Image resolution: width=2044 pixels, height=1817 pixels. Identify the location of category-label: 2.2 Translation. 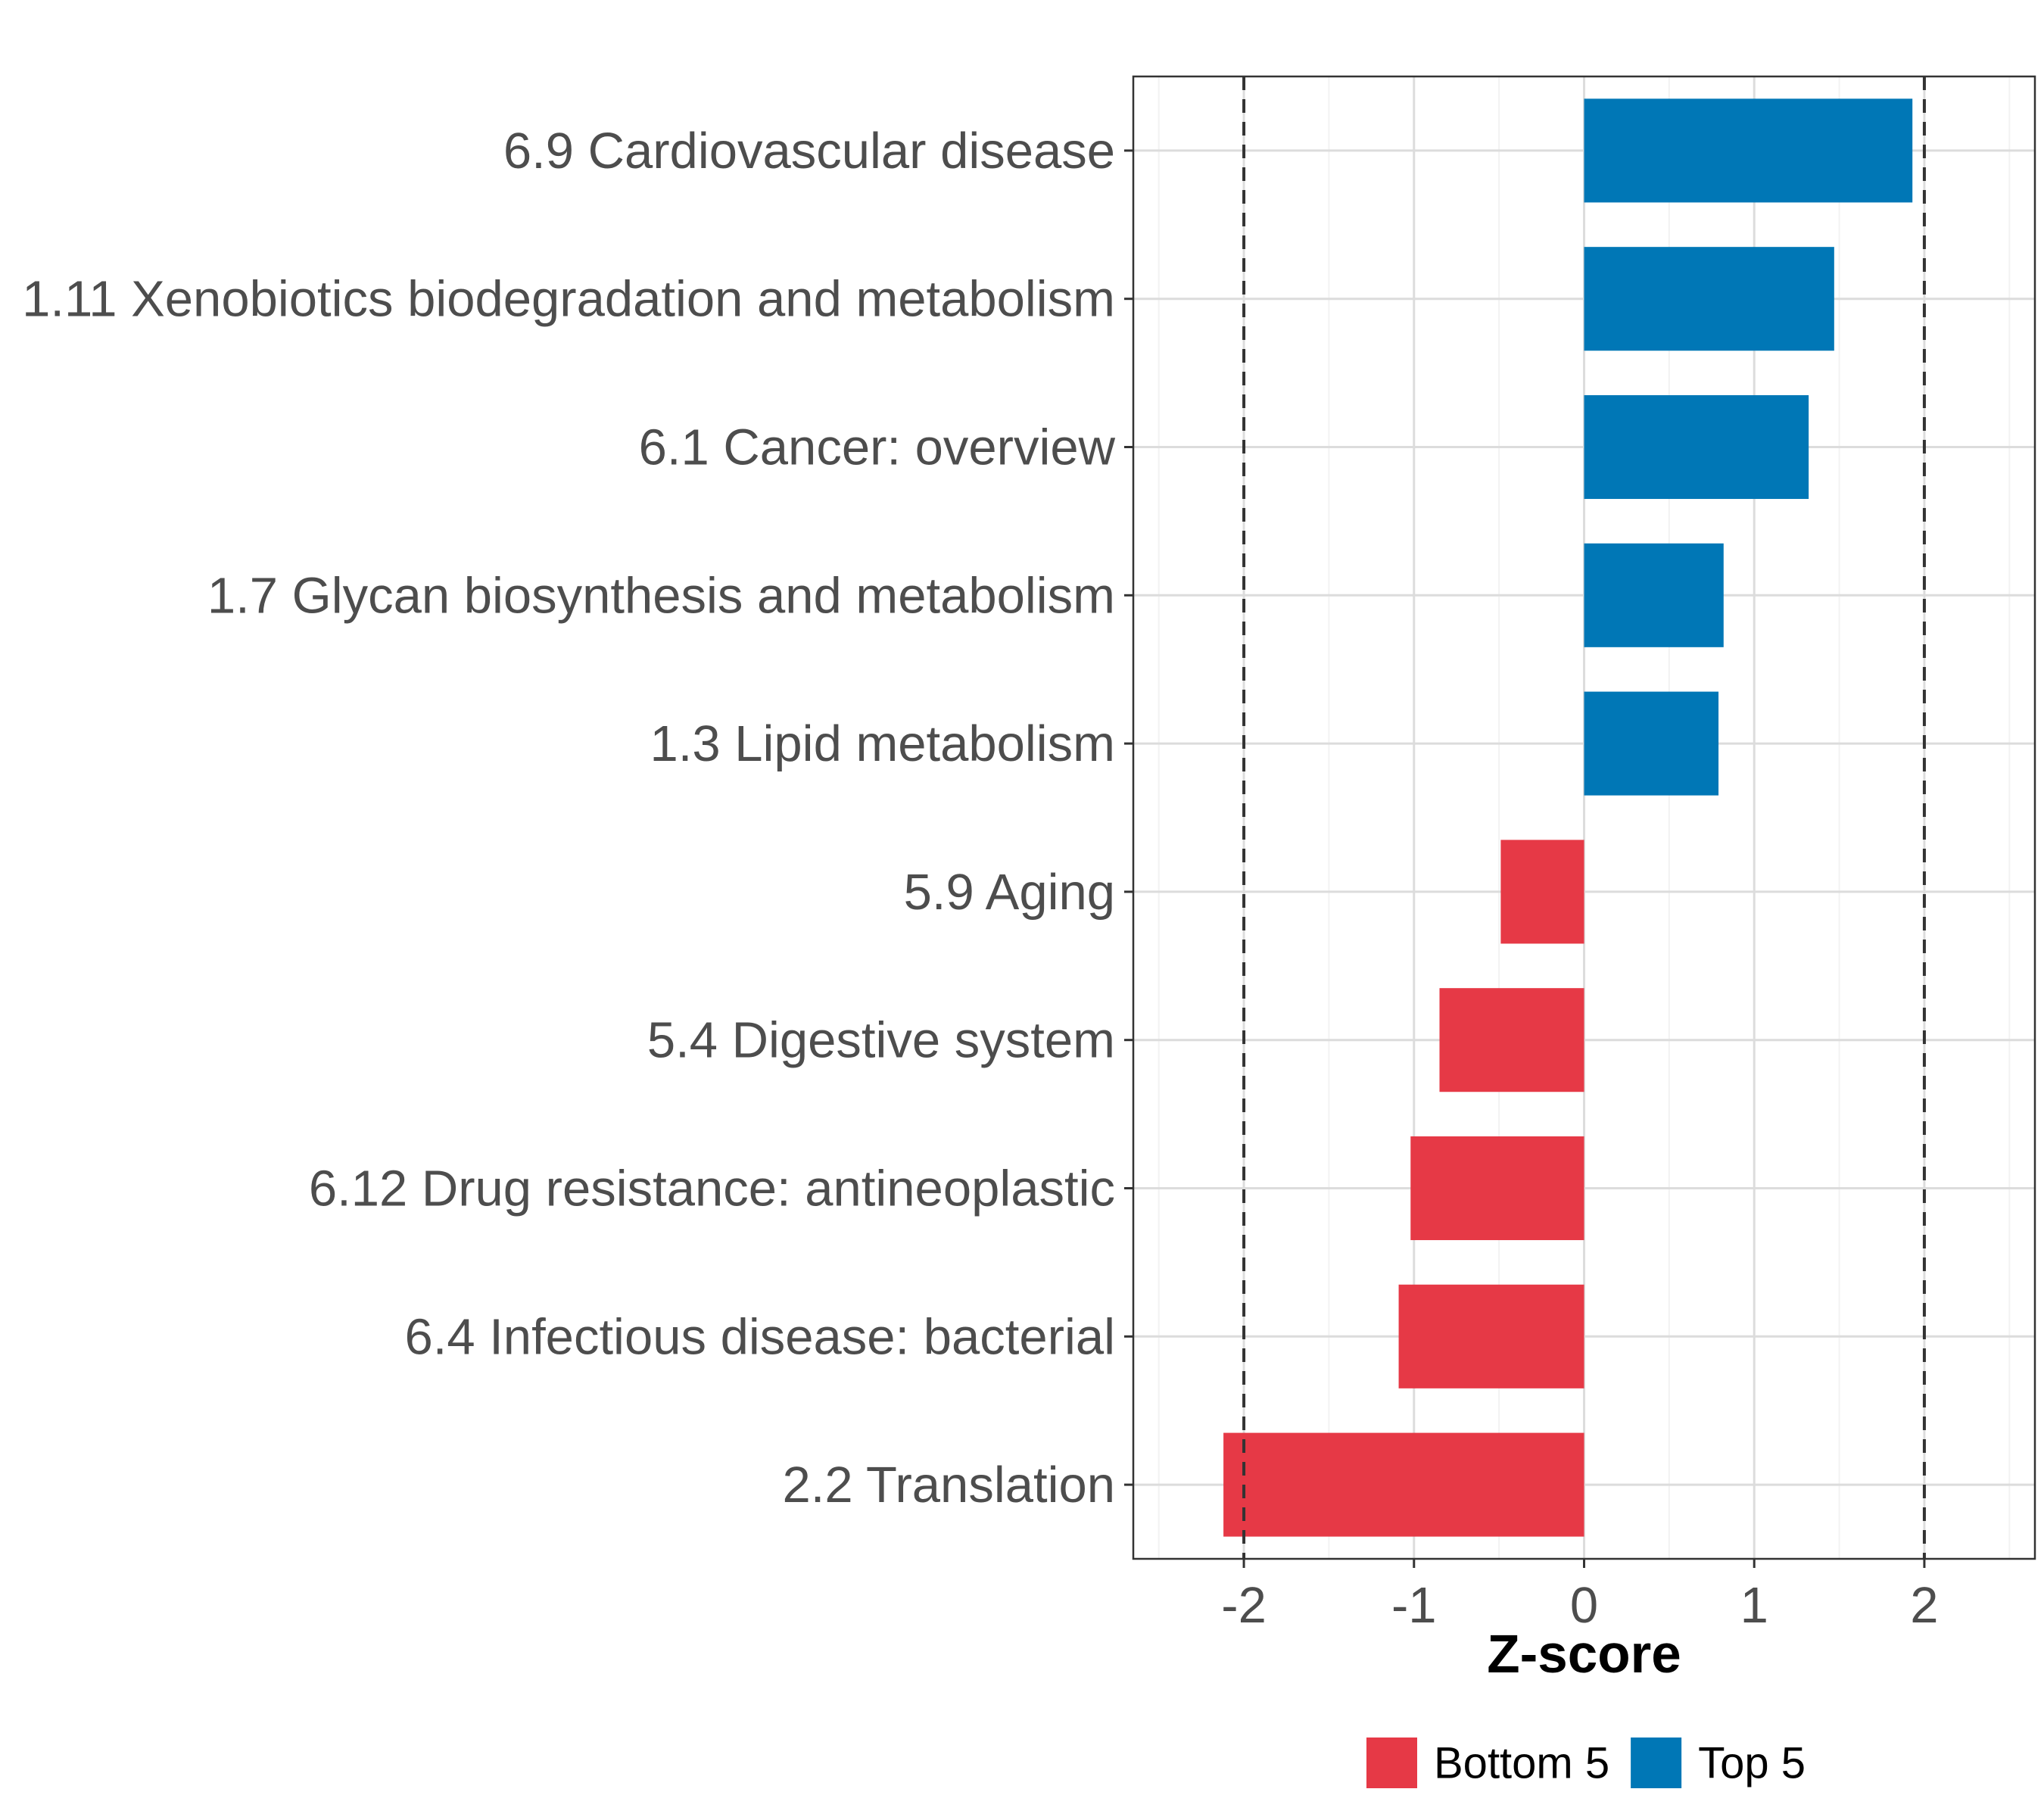
(950, 1485).